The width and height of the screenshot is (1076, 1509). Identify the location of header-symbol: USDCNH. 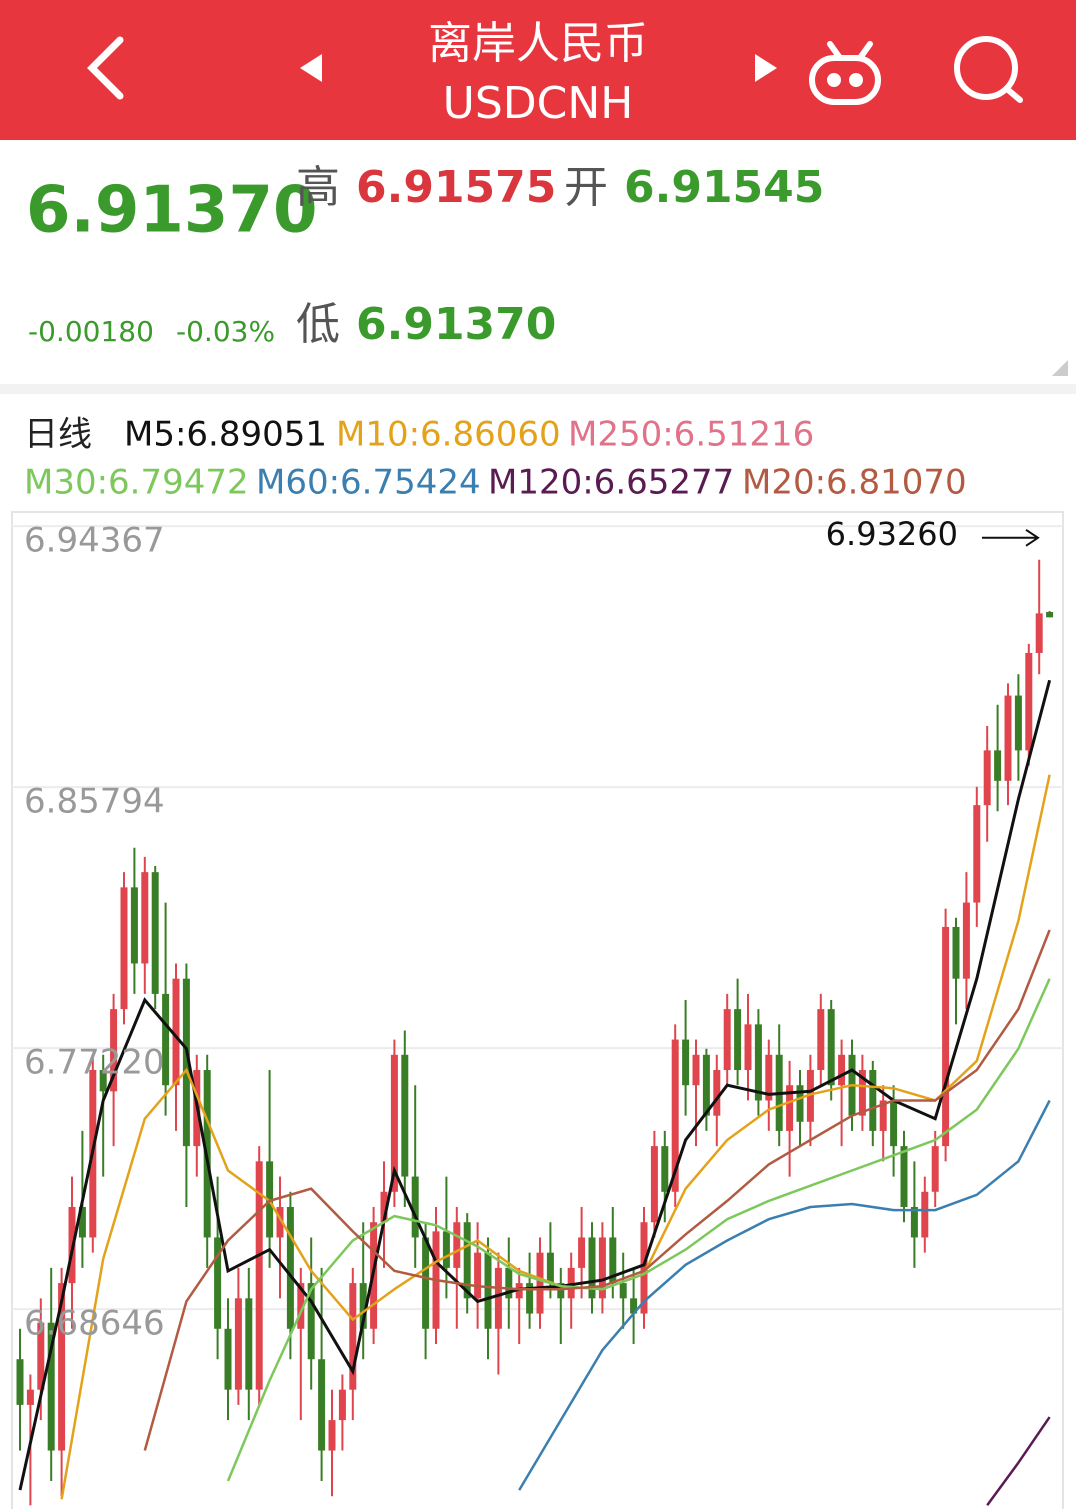
(538, 103).